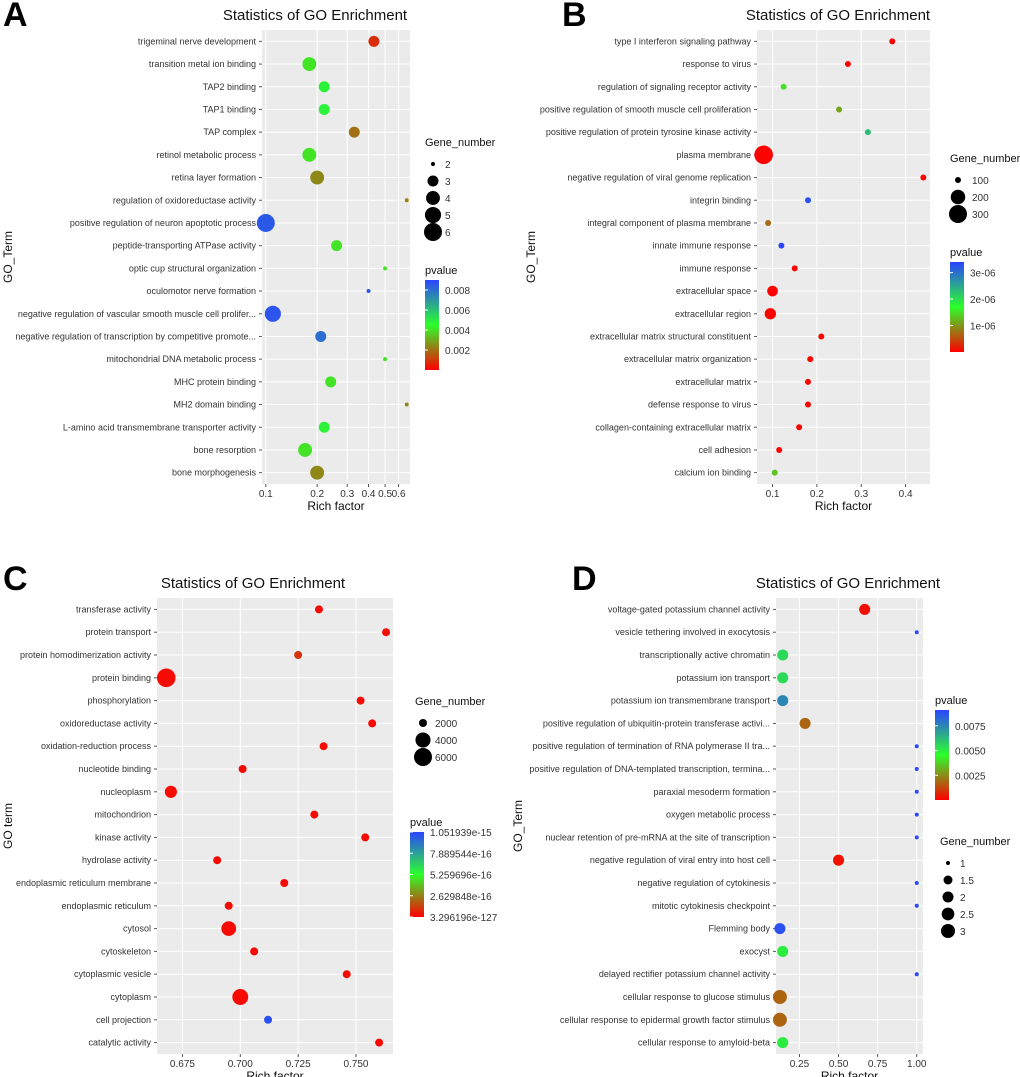 This screenshot has width=1020, height=1077. What do you see at coordinates (461, 876) in the screenshot?
I see `color-legend-label: 5.259696e-16` at bounding box center [461, 876].